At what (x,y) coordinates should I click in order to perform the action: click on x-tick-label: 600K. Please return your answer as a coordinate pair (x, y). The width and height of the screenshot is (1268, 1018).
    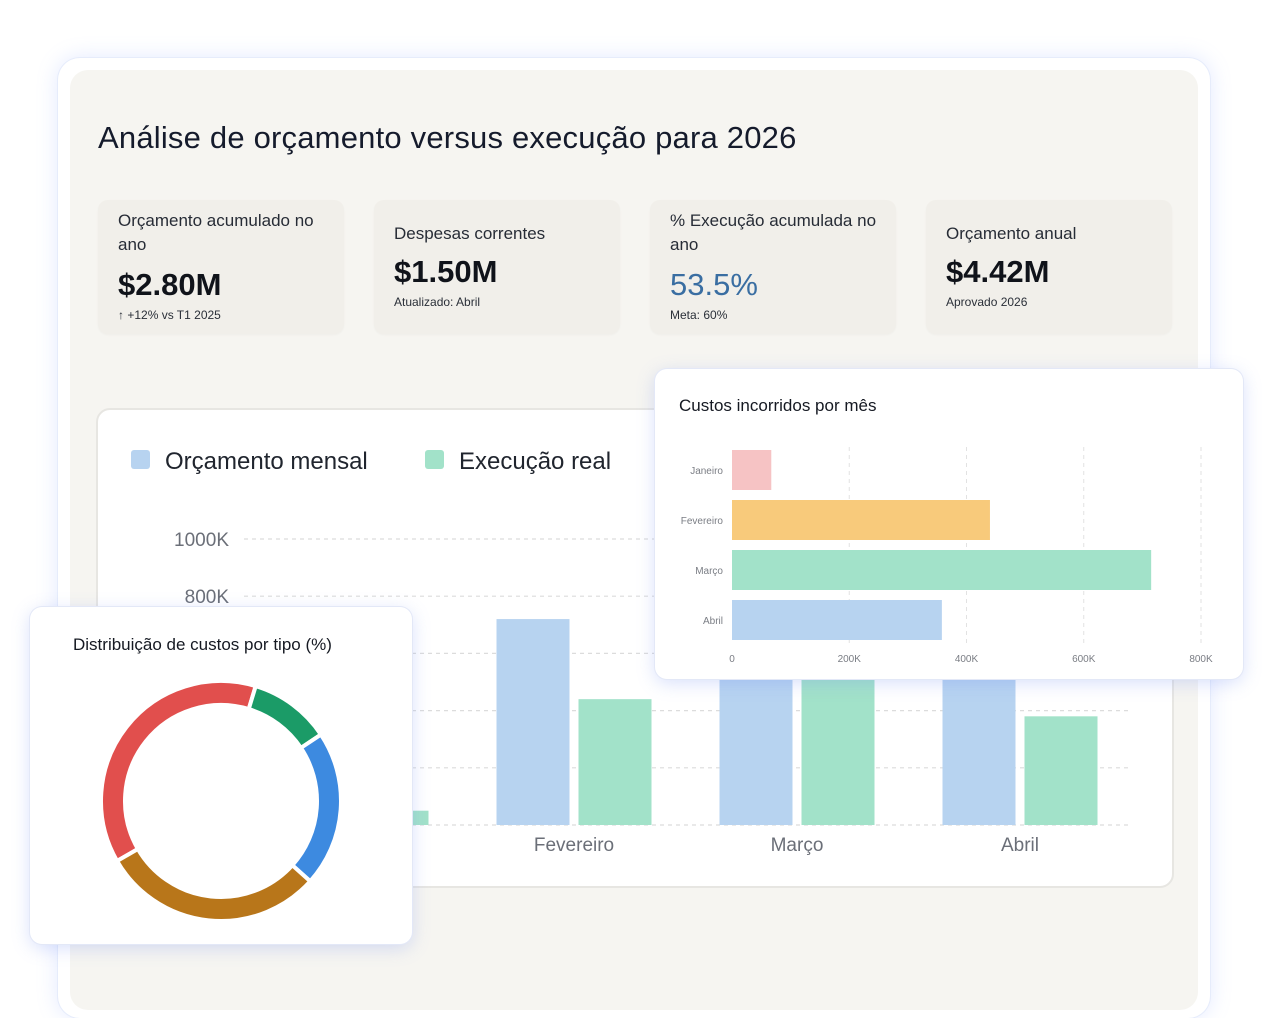
    Looking at the image, I should click on (1084, 659).